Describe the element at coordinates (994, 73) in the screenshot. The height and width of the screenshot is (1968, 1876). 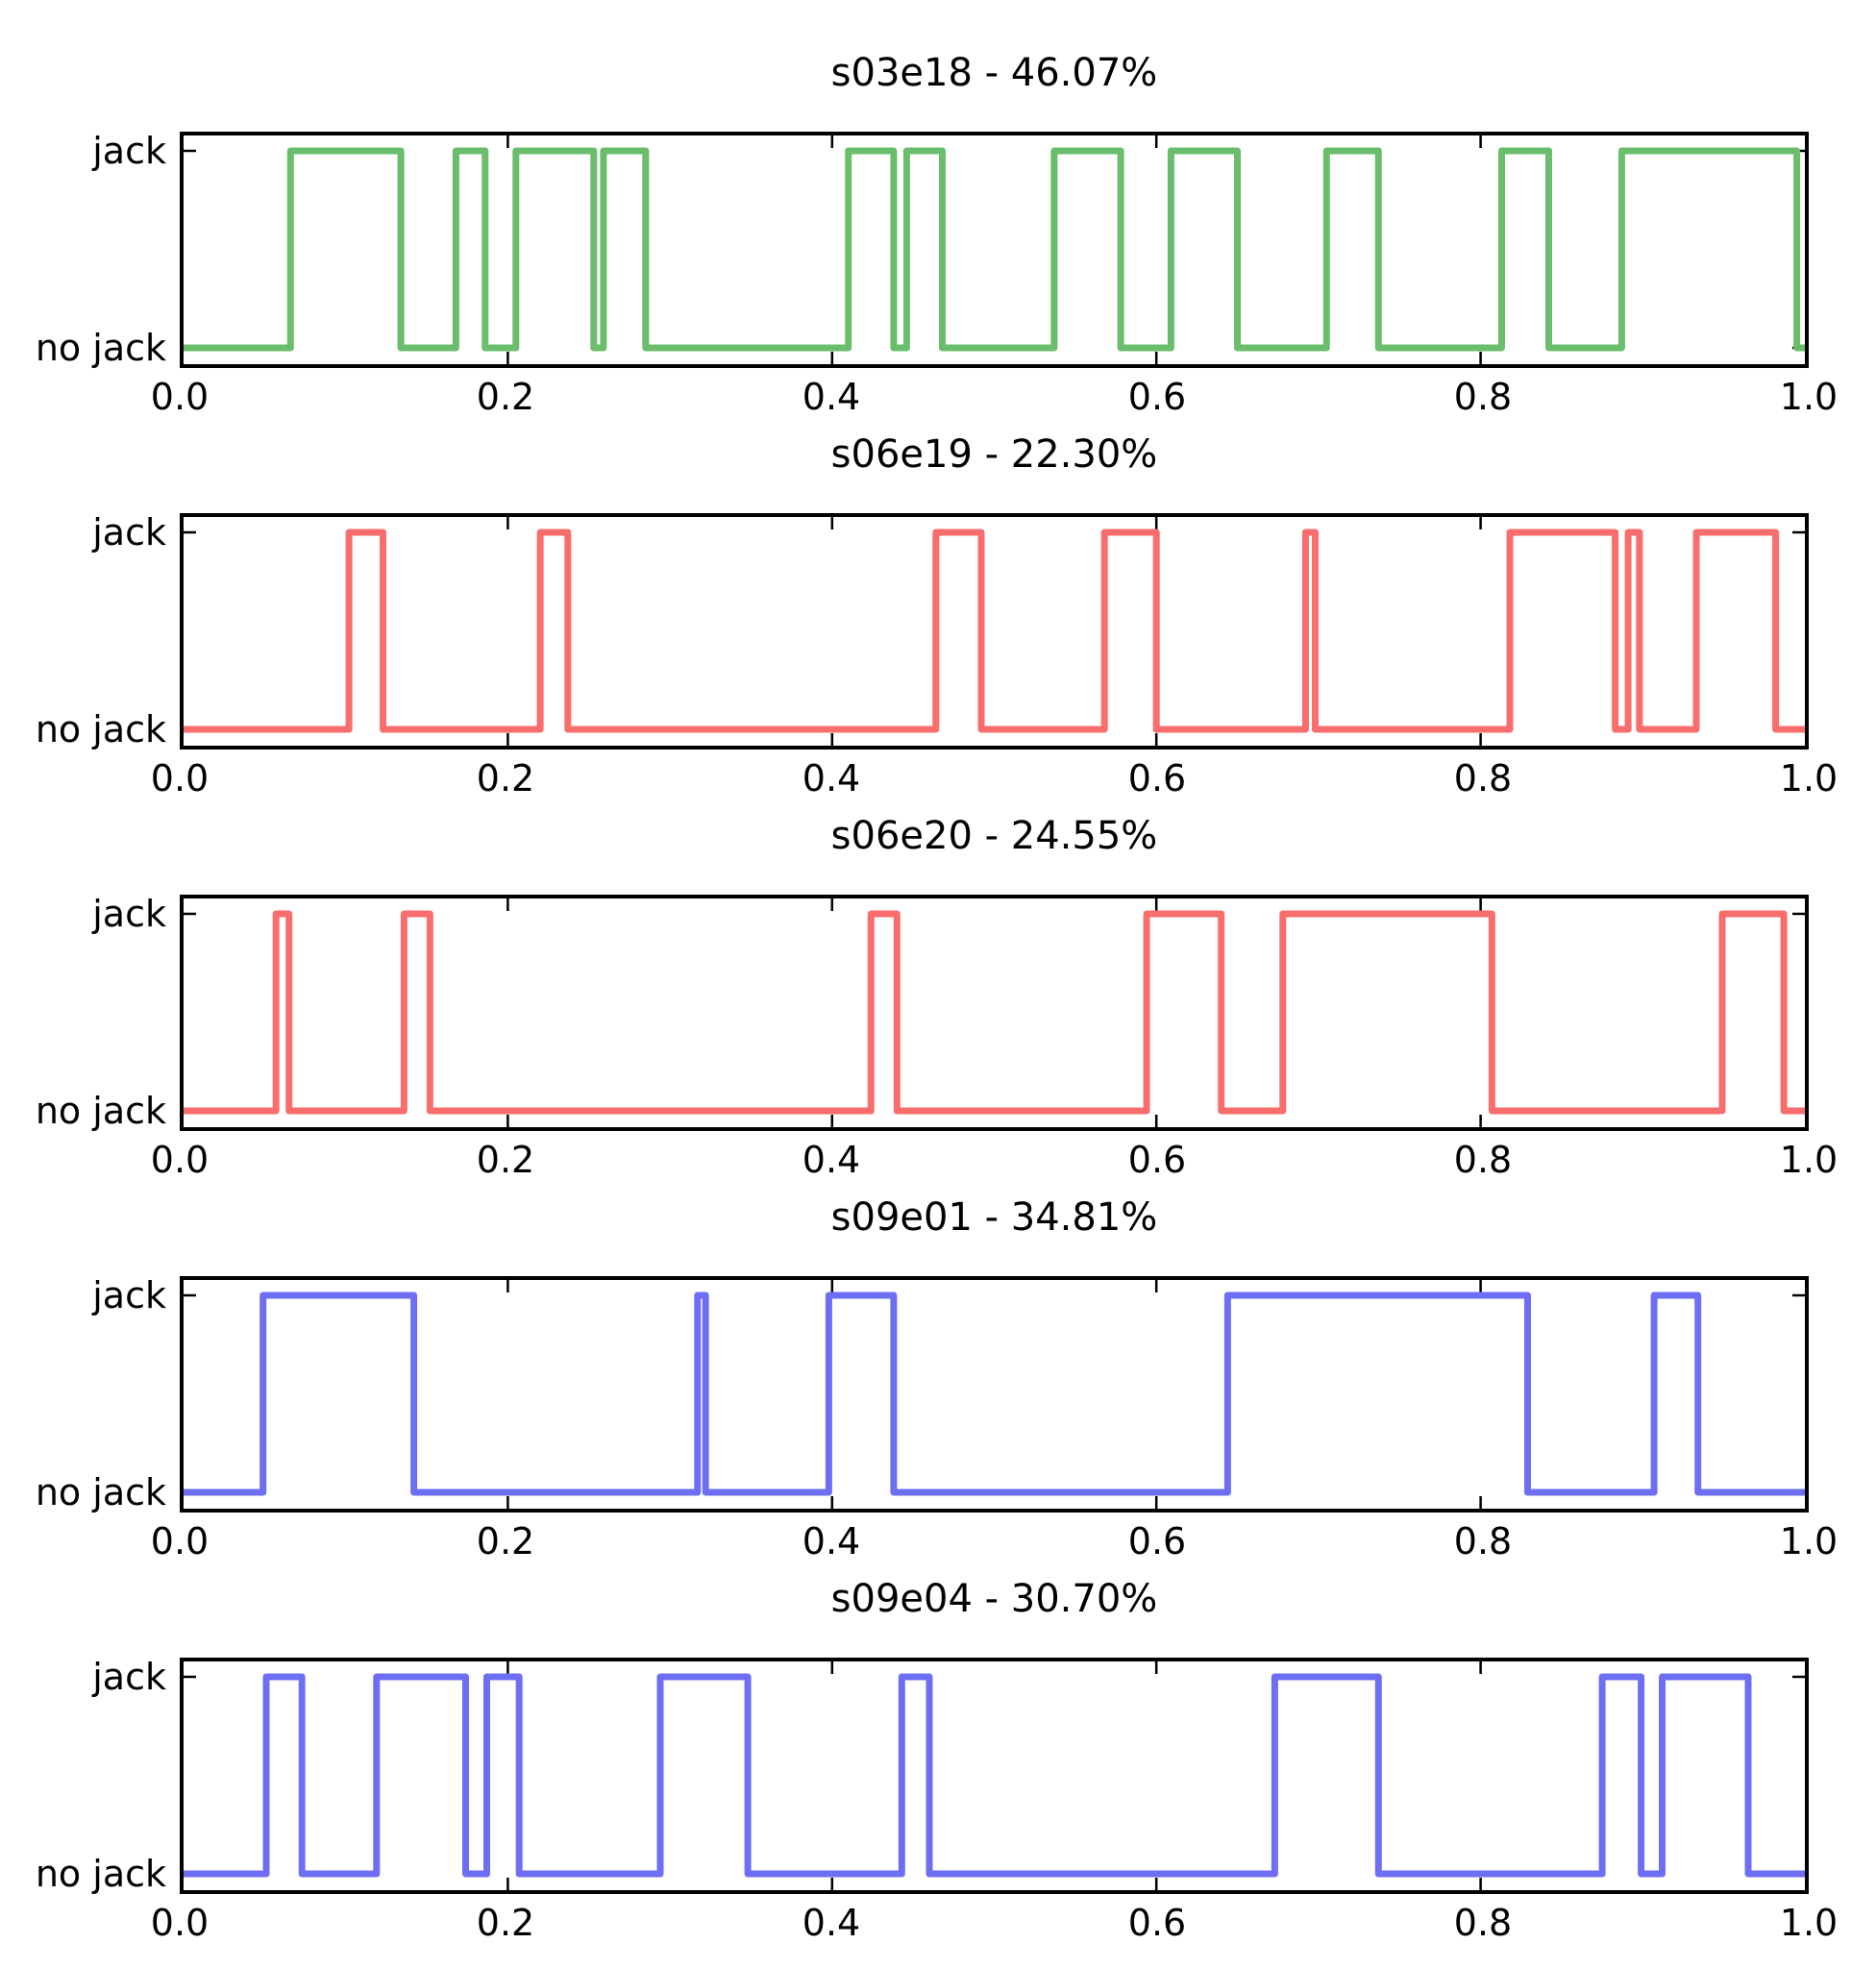
I see `plot-title: s03e18 - 46.07%` at that location.